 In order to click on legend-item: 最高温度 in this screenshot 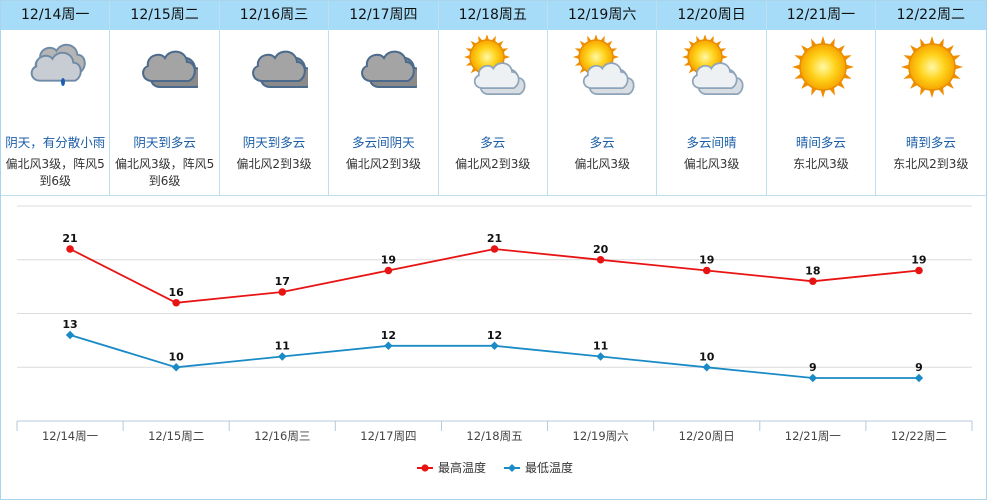, I will do `click(451, 467)`.